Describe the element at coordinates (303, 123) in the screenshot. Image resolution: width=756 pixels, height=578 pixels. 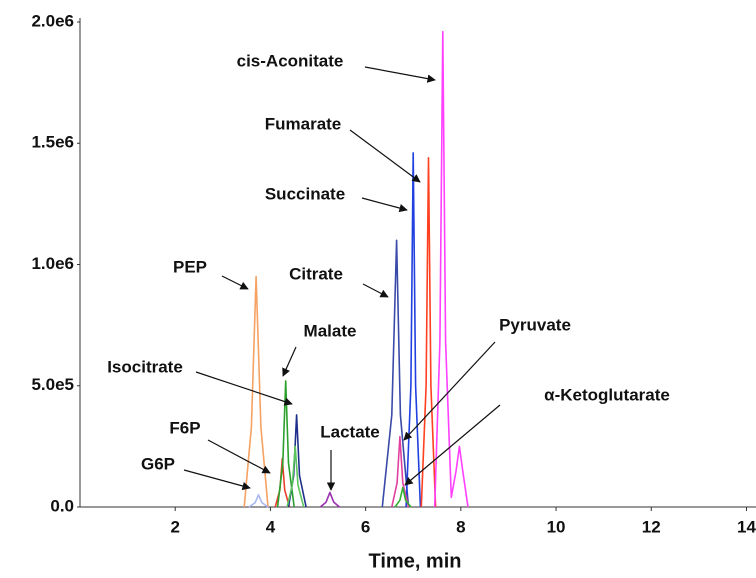
I see `peak-label: Fumarate` at that location.